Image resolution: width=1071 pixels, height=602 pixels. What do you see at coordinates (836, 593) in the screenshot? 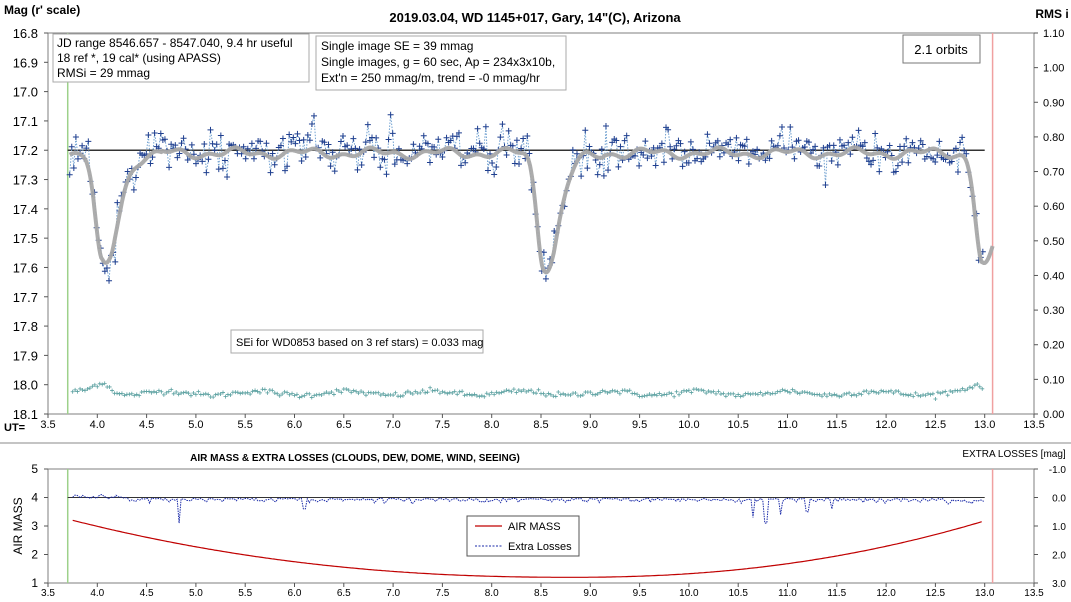
I see `bottom-x-tick-label: 11.5` at bounding box center [836, 593].